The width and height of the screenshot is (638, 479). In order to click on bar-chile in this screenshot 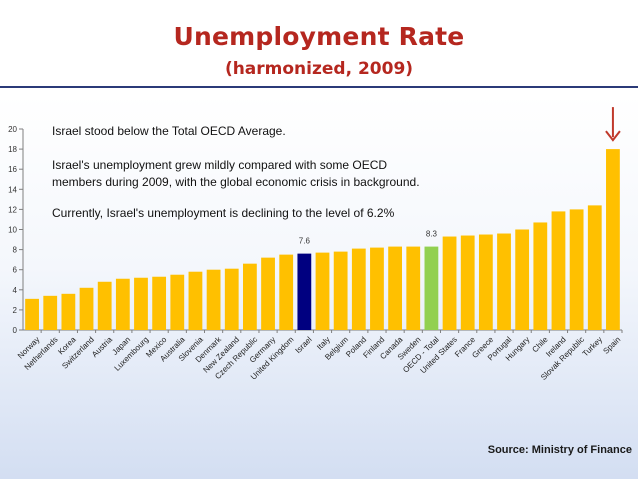, I will do `click(540, 276)`.